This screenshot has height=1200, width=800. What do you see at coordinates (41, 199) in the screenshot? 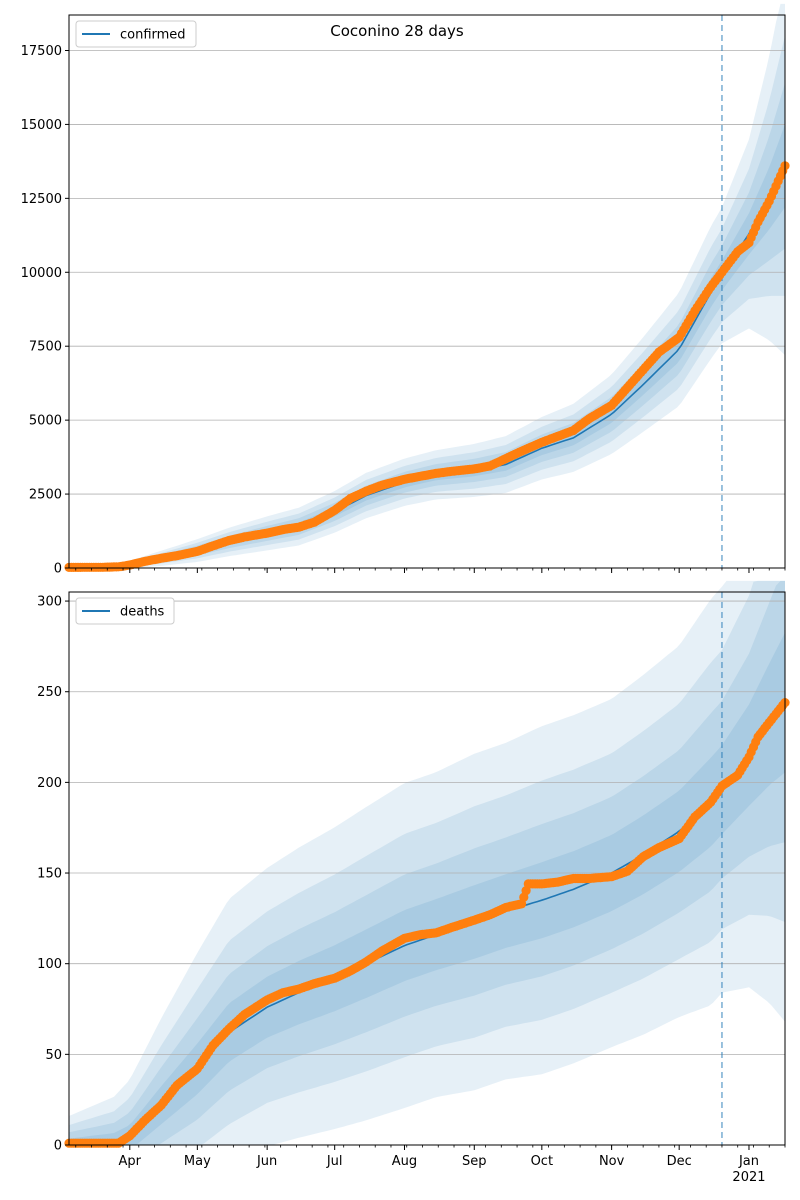
I see `y-tick-label: 12500` at bounding box center [41, 199].